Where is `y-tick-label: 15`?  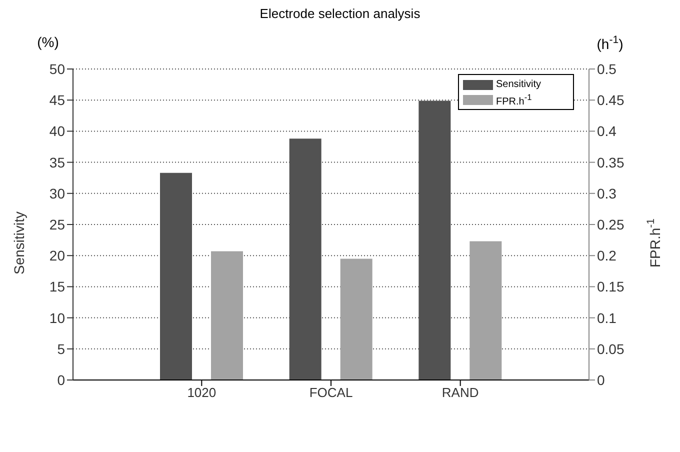
y-tick-label: 15 is located at coordinates (57, 286).